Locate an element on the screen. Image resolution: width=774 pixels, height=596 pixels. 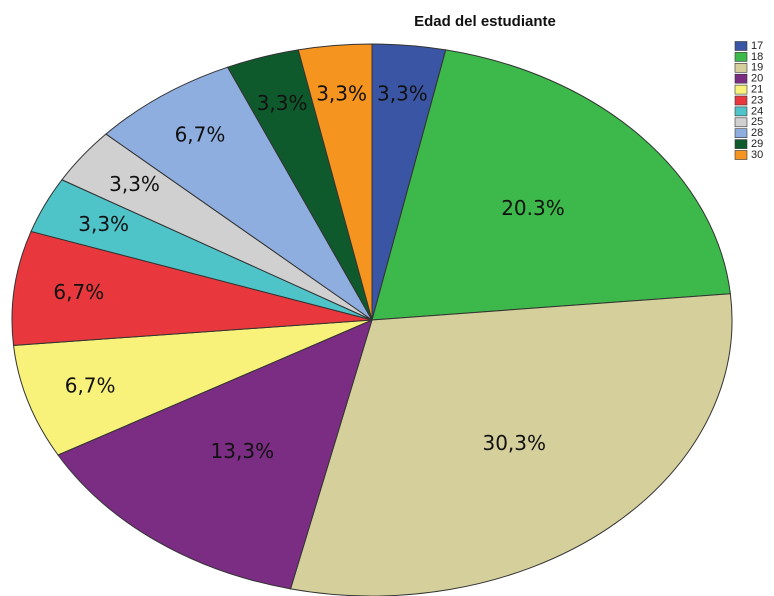
value-label: 30,3% is located at coordinates (514, 443).